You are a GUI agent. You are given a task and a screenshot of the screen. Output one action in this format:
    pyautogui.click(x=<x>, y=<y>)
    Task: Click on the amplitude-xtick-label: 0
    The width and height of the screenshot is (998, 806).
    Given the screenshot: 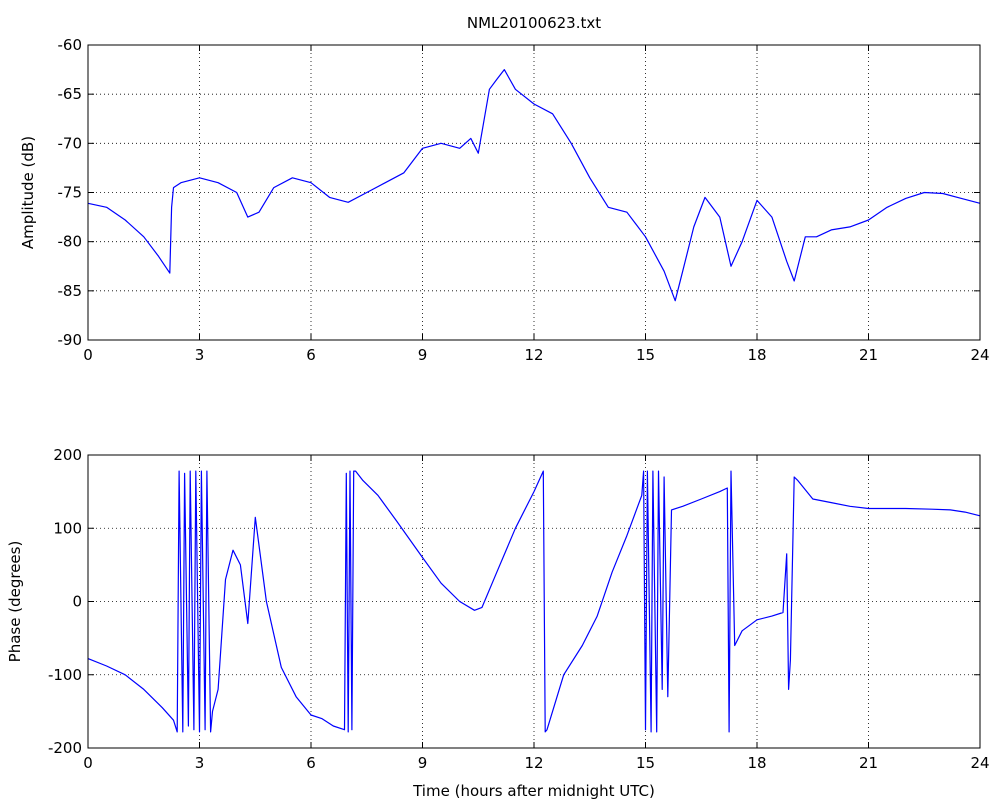 What is the action you would take?
    pyautogui.click(x=88, y=355)
    